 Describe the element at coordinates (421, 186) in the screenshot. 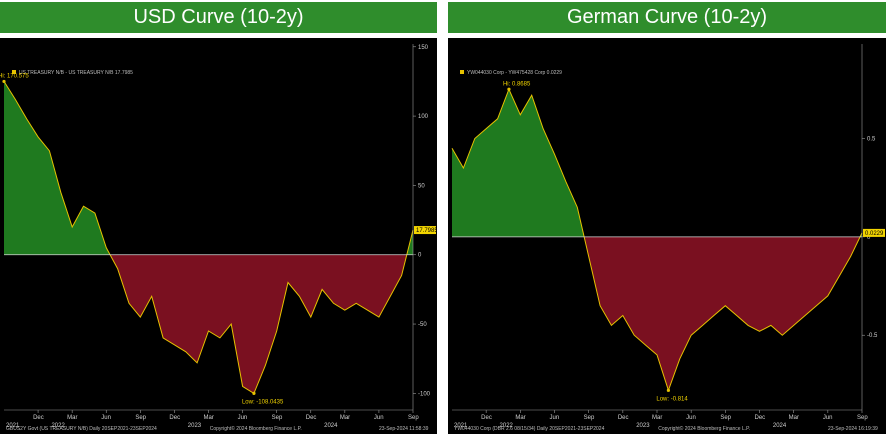

I see `y-tick-label: 50` at that location.